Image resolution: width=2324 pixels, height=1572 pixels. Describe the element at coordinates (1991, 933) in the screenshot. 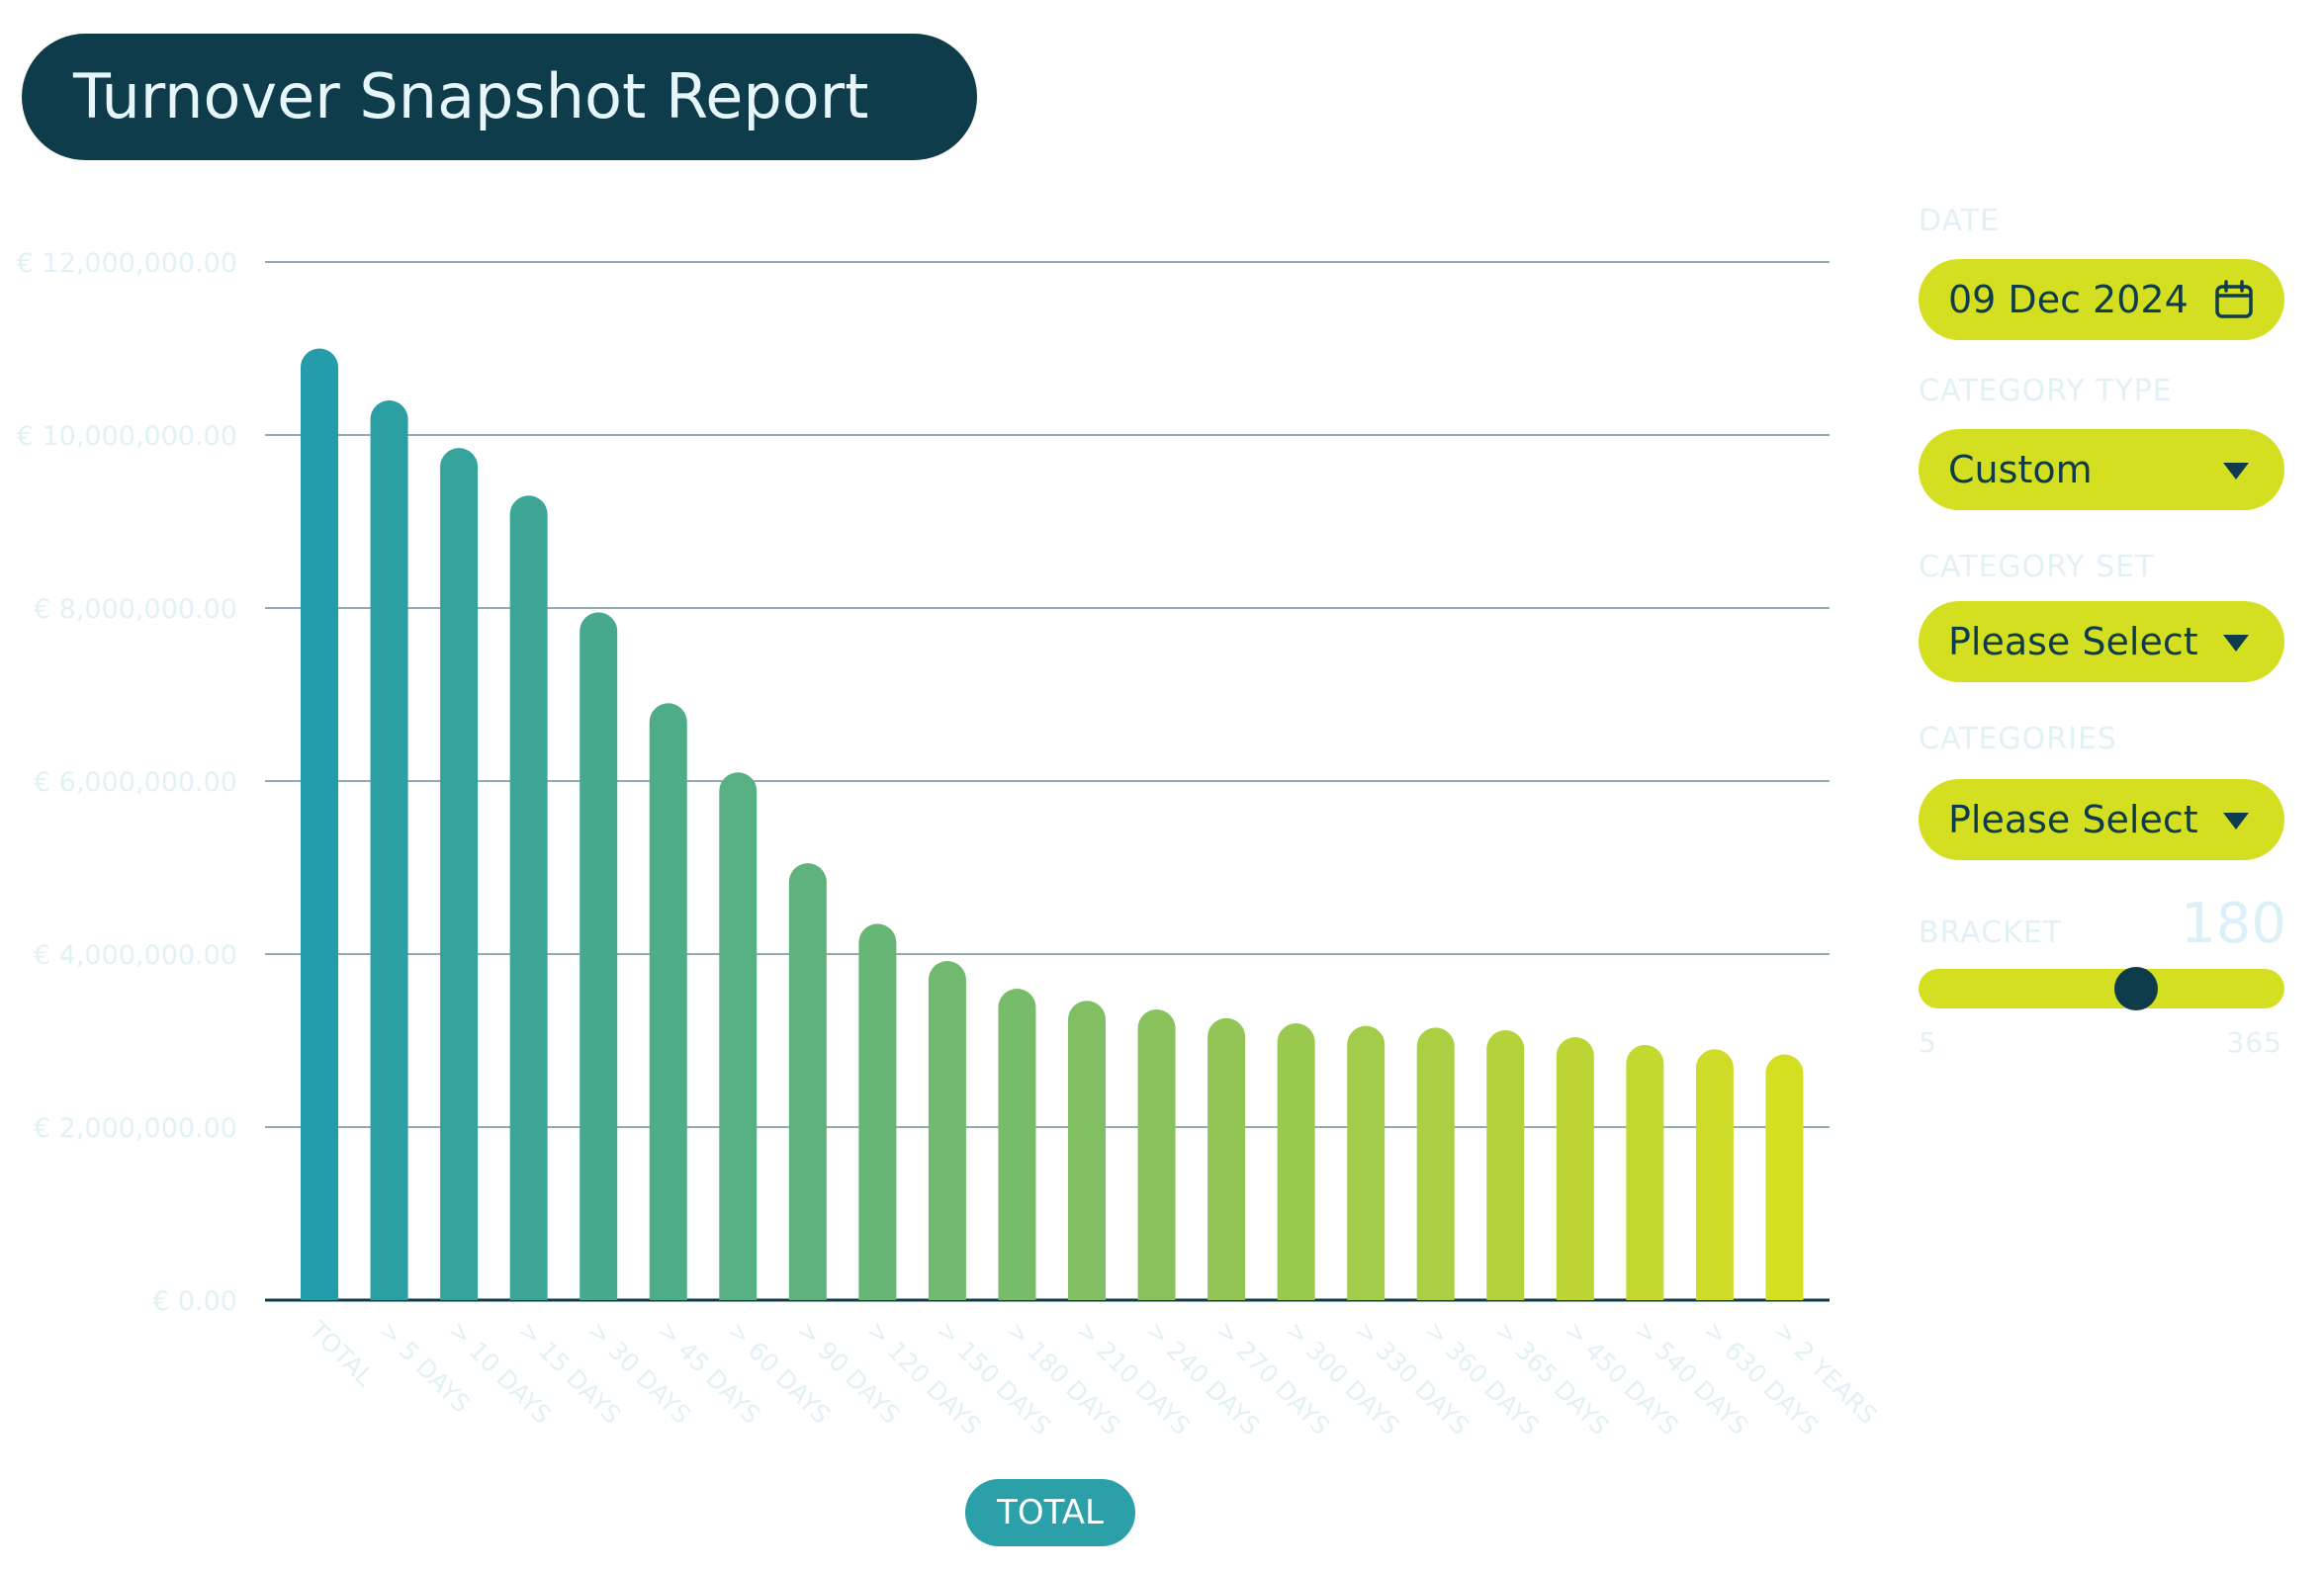

I see `bracket-label: BRACKET` at that location.